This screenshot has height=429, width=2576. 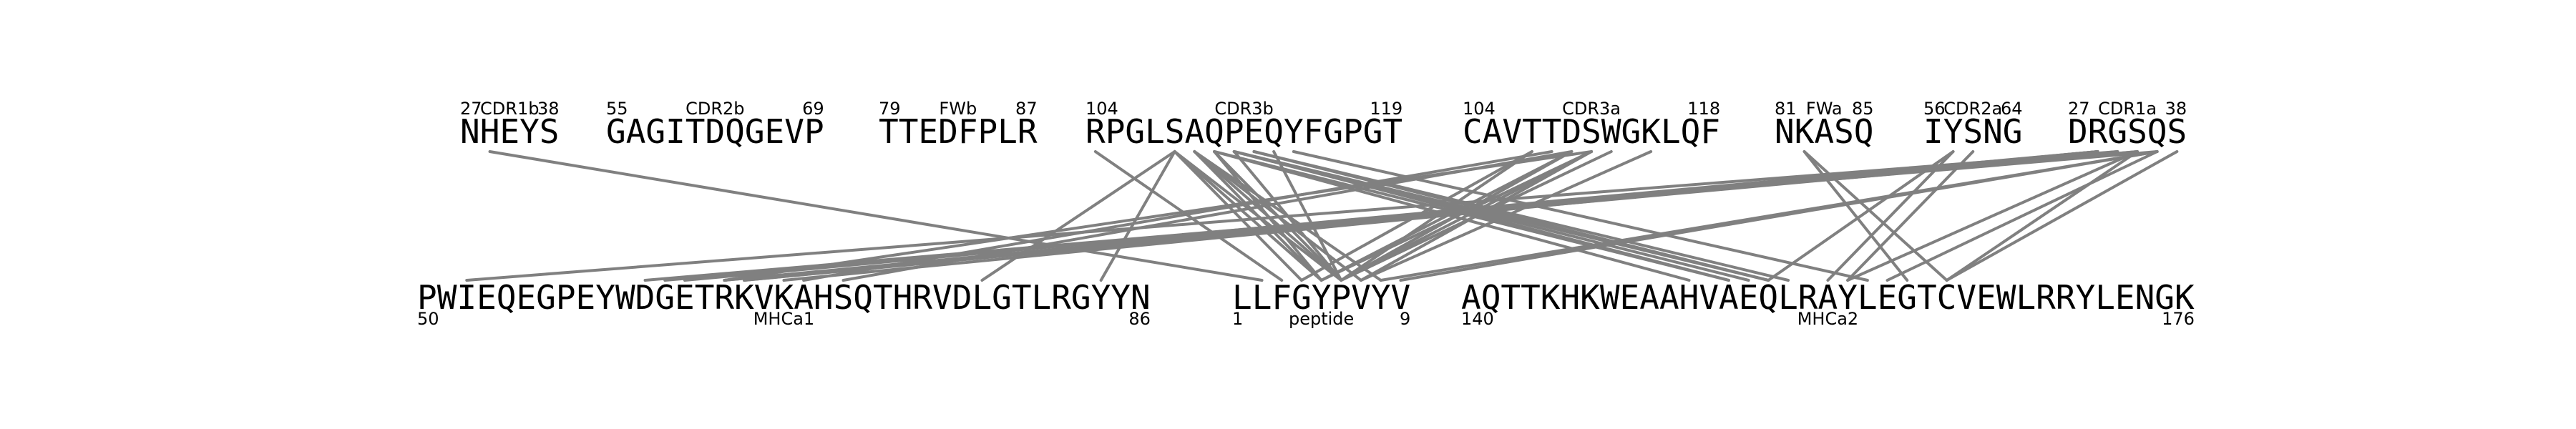 I want to click on segment-label: MHCa1, so click(x=784, y=319).